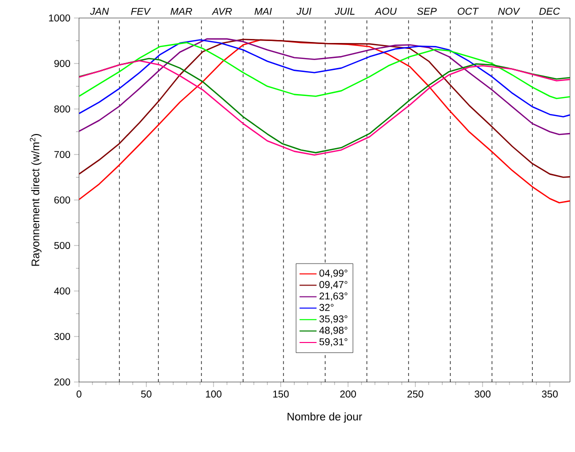 Image resolution: width=575 pixels, height=452 pixels. I want to click on y-axis-title: Rayonnement direct (w/m$^{2}$), so click(36, 200).